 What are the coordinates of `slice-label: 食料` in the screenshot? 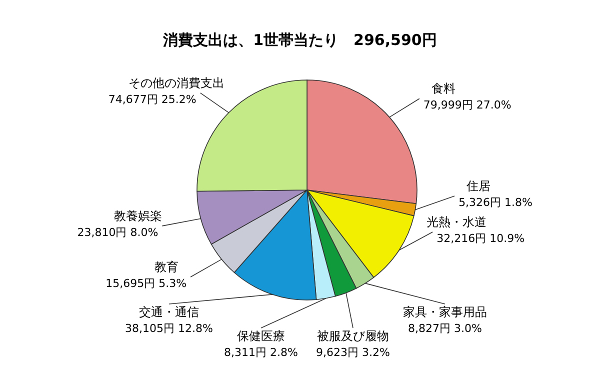 It's located at (443, 89).